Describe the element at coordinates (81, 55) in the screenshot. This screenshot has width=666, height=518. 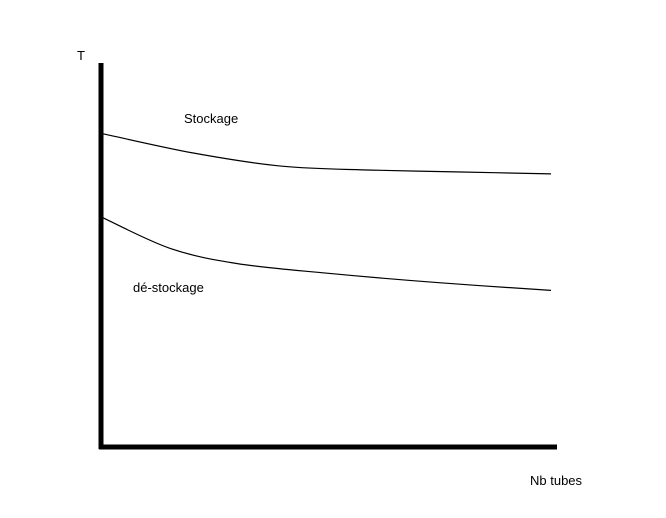
I see `y-axis-label: T` at that location.